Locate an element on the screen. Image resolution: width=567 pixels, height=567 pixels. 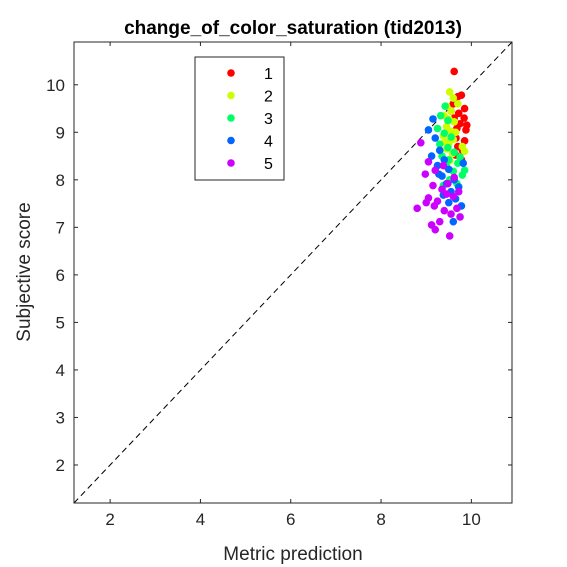
y-tick-label: 6 is located at coordinates (60, 275).